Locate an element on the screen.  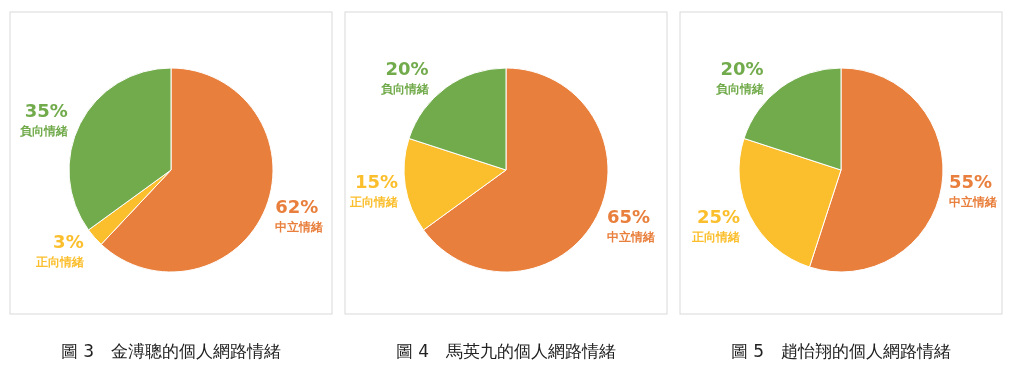
caption: 圖 4 馬英九的個人網路情緒 is located at coordinates (506, 351).